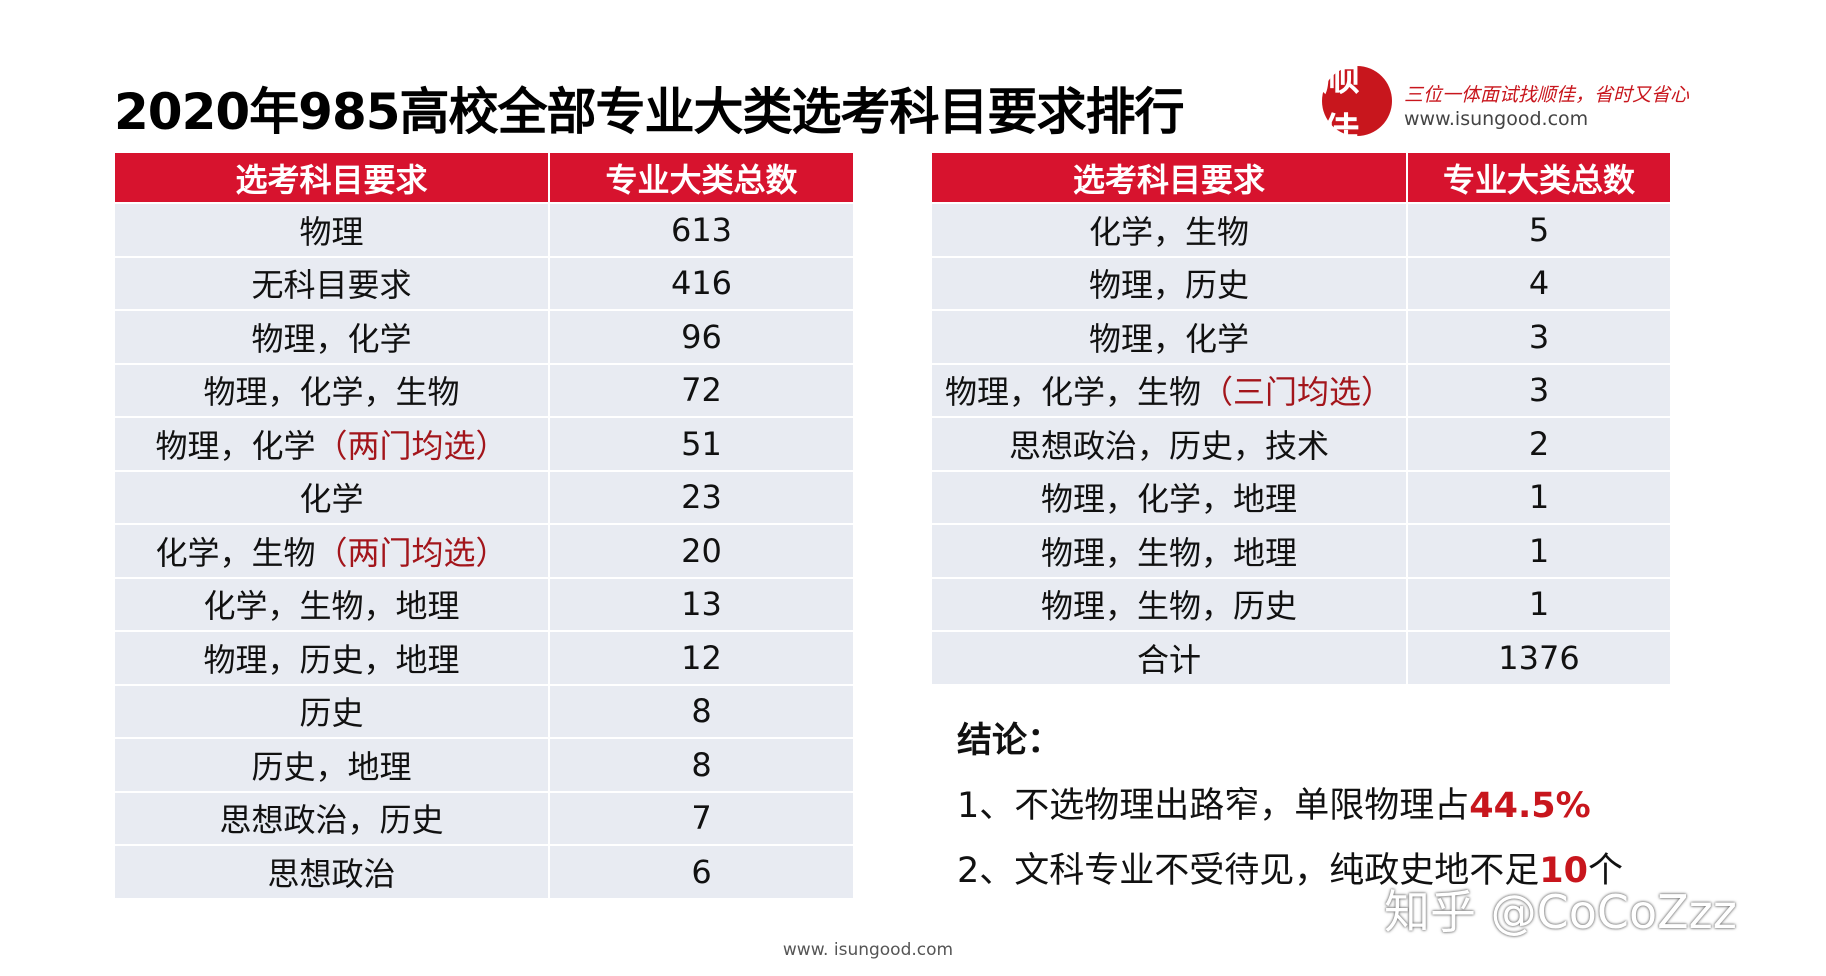 The width and height of the screenshot is (1826, 976). Describe the element at coordinates (1169, 497) in the screenshot. I see `subject-cell: 物理，化学，地理` at that location.